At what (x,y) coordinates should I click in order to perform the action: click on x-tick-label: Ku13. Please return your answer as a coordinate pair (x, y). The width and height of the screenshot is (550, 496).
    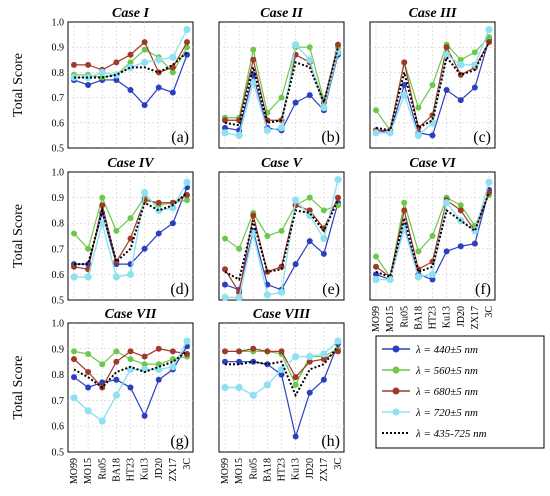
    Looking at the image, I should click on (296, 469).